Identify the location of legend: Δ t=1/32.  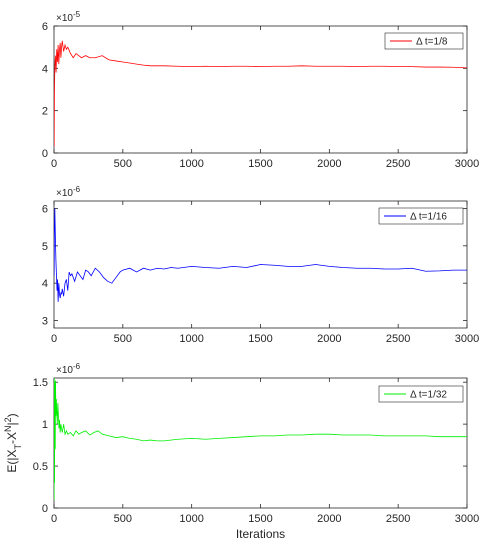
(421, 394).